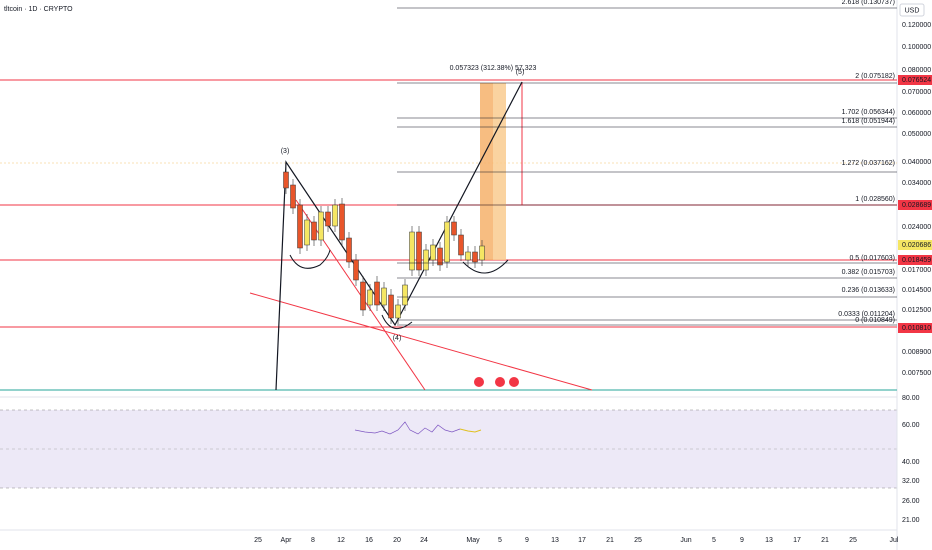 The width and height of the screenshot is (932, 550). Describe the element at coordinates (916, 80) in the screenshot. I see `price-badge-label: 0.076524` at that location.